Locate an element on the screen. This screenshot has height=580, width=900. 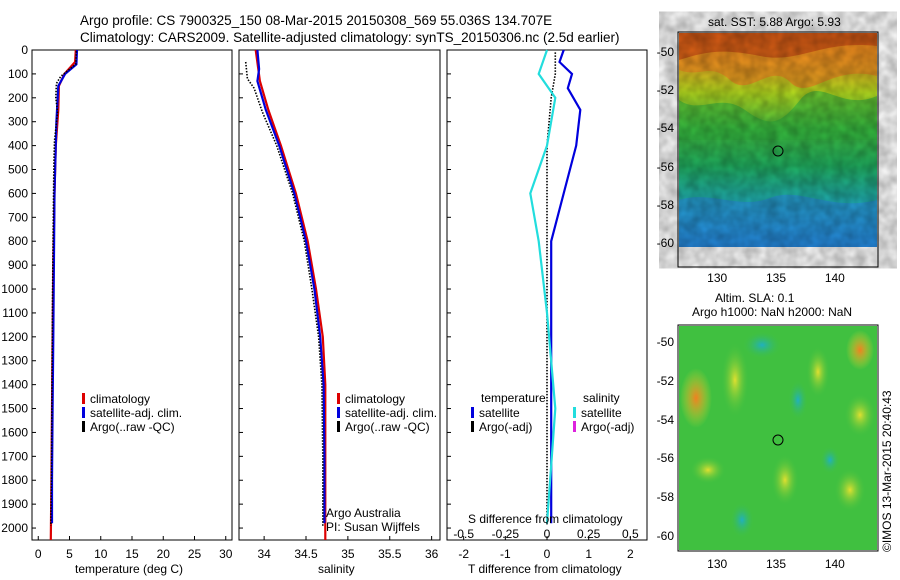
sal-legend-argo: Argo(..raw -QC) is located at coordinates (383, 427).